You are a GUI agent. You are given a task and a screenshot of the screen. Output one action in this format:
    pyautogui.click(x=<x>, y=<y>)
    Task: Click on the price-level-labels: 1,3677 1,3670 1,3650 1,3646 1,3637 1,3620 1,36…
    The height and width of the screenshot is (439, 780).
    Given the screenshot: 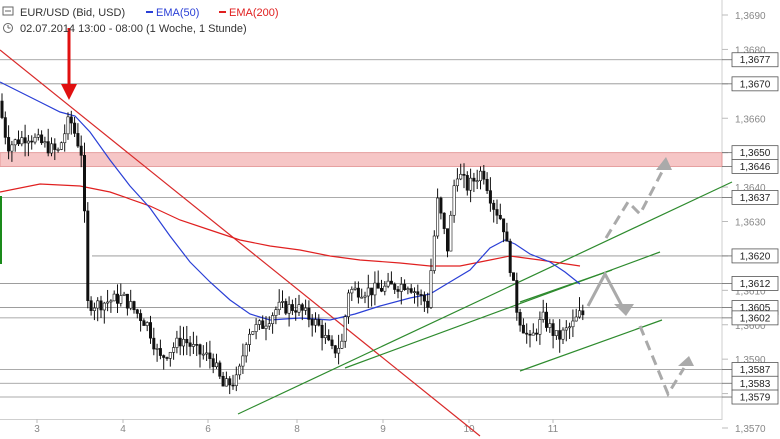 What is the action you would take?
    pyautogui.click(x=750, y=228)
    